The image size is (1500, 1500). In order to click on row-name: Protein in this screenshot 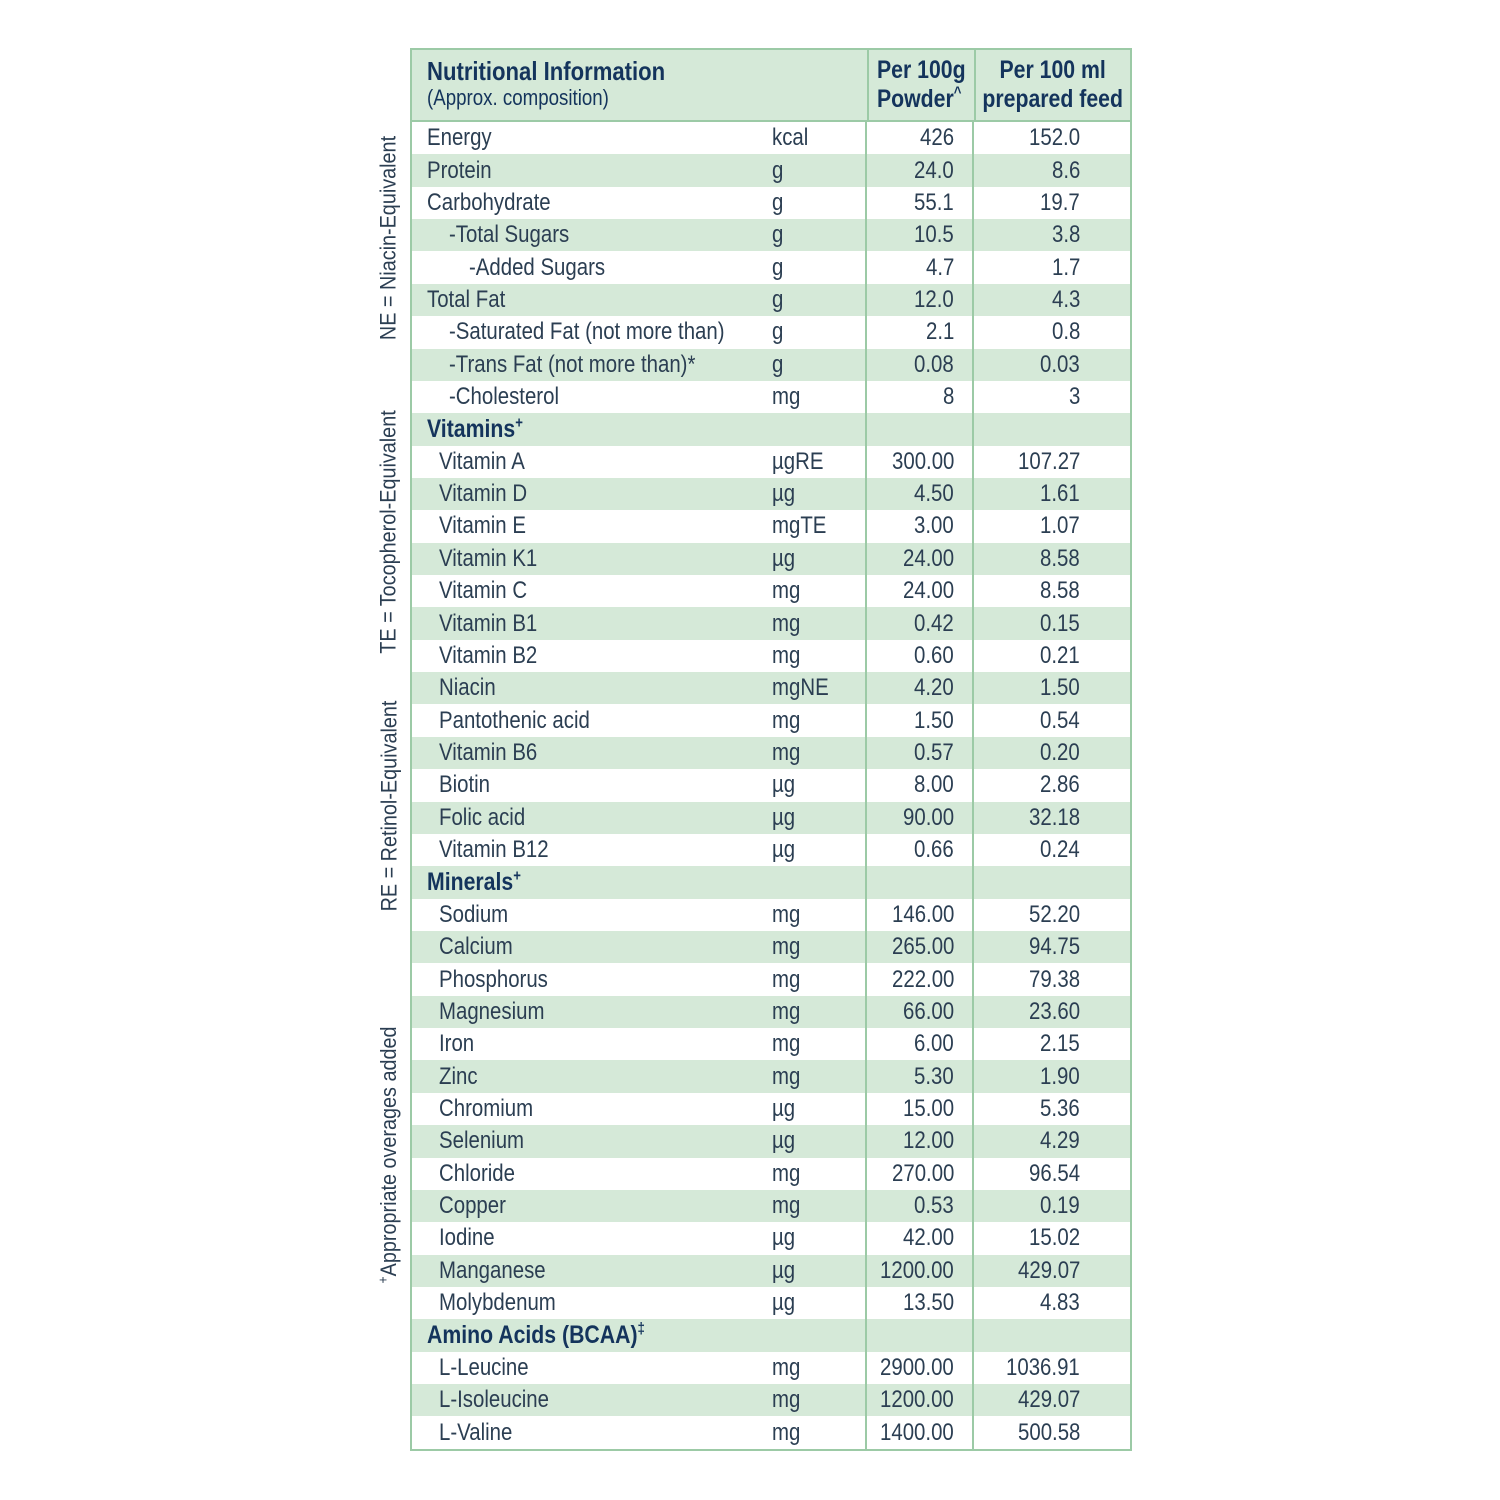, I will do `click(459, 170)`.